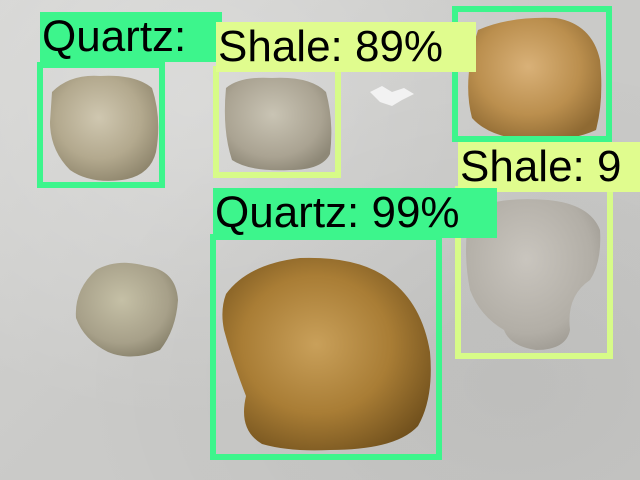 Image resolution: width=640 pixels, height=480 pixels. I want to click on detection-label: Quartz: 99%, so click(355, 213).